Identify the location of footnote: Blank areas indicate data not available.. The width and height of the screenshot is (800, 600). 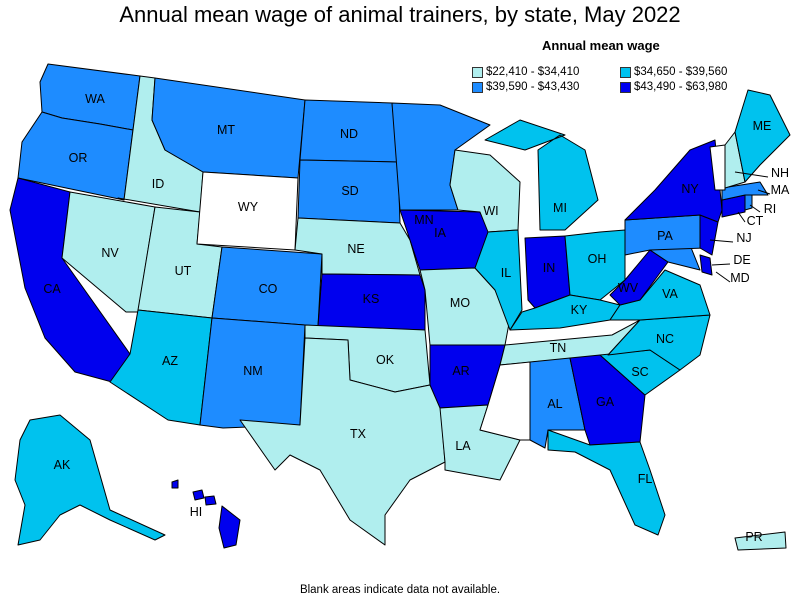
(400, 590).